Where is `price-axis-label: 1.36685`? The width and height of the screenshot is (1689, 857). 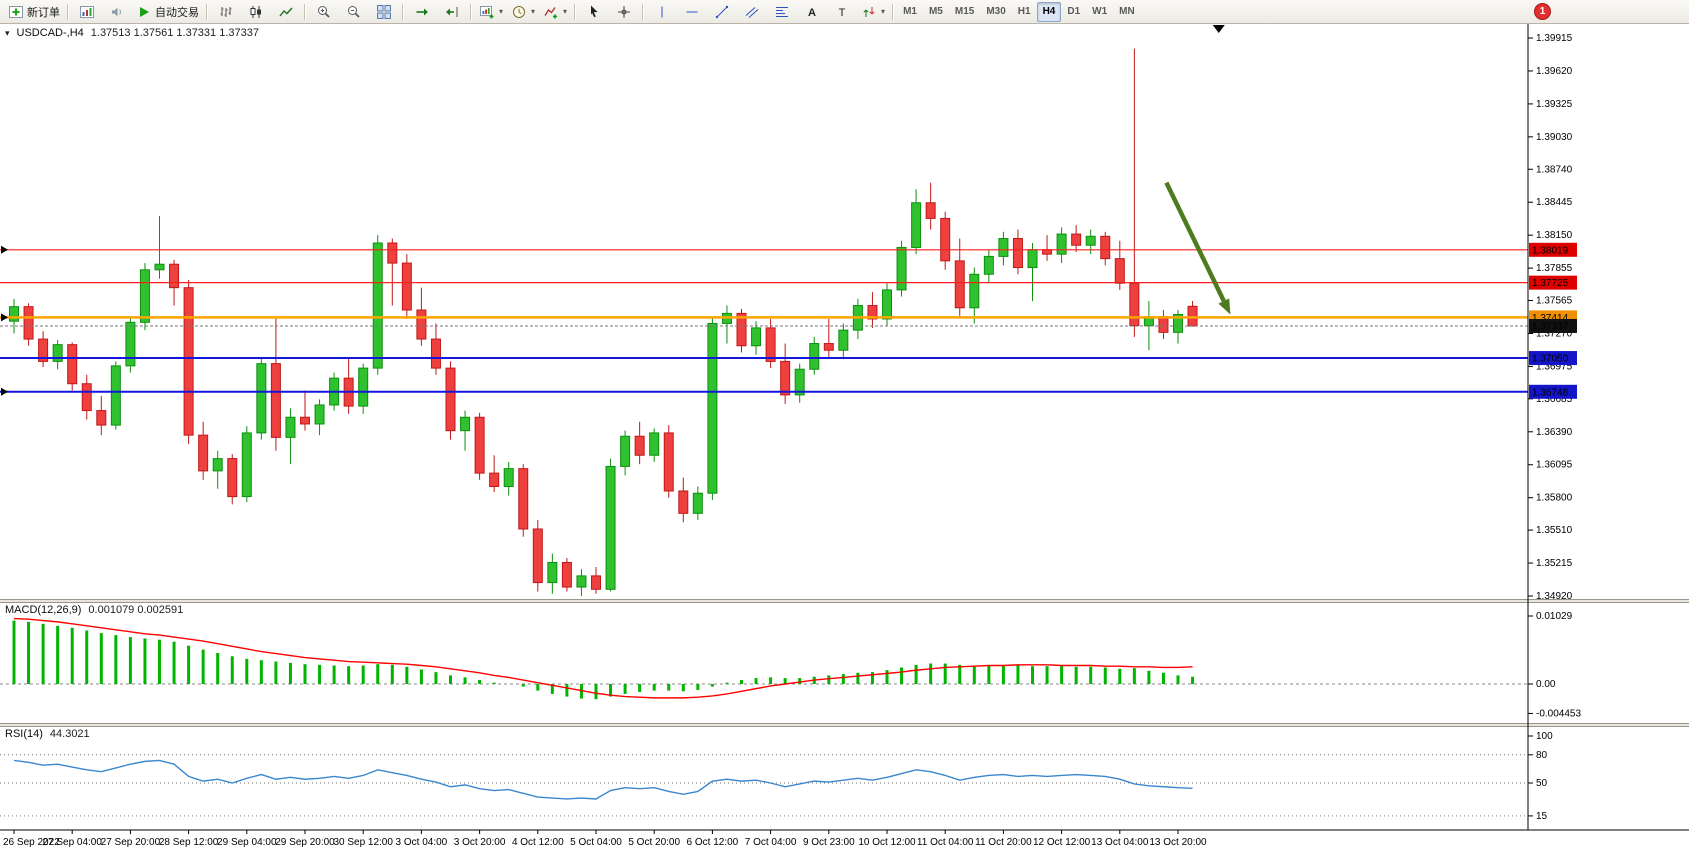 price-axis-label: 1.36685 is located at coordinates (1554, 399).